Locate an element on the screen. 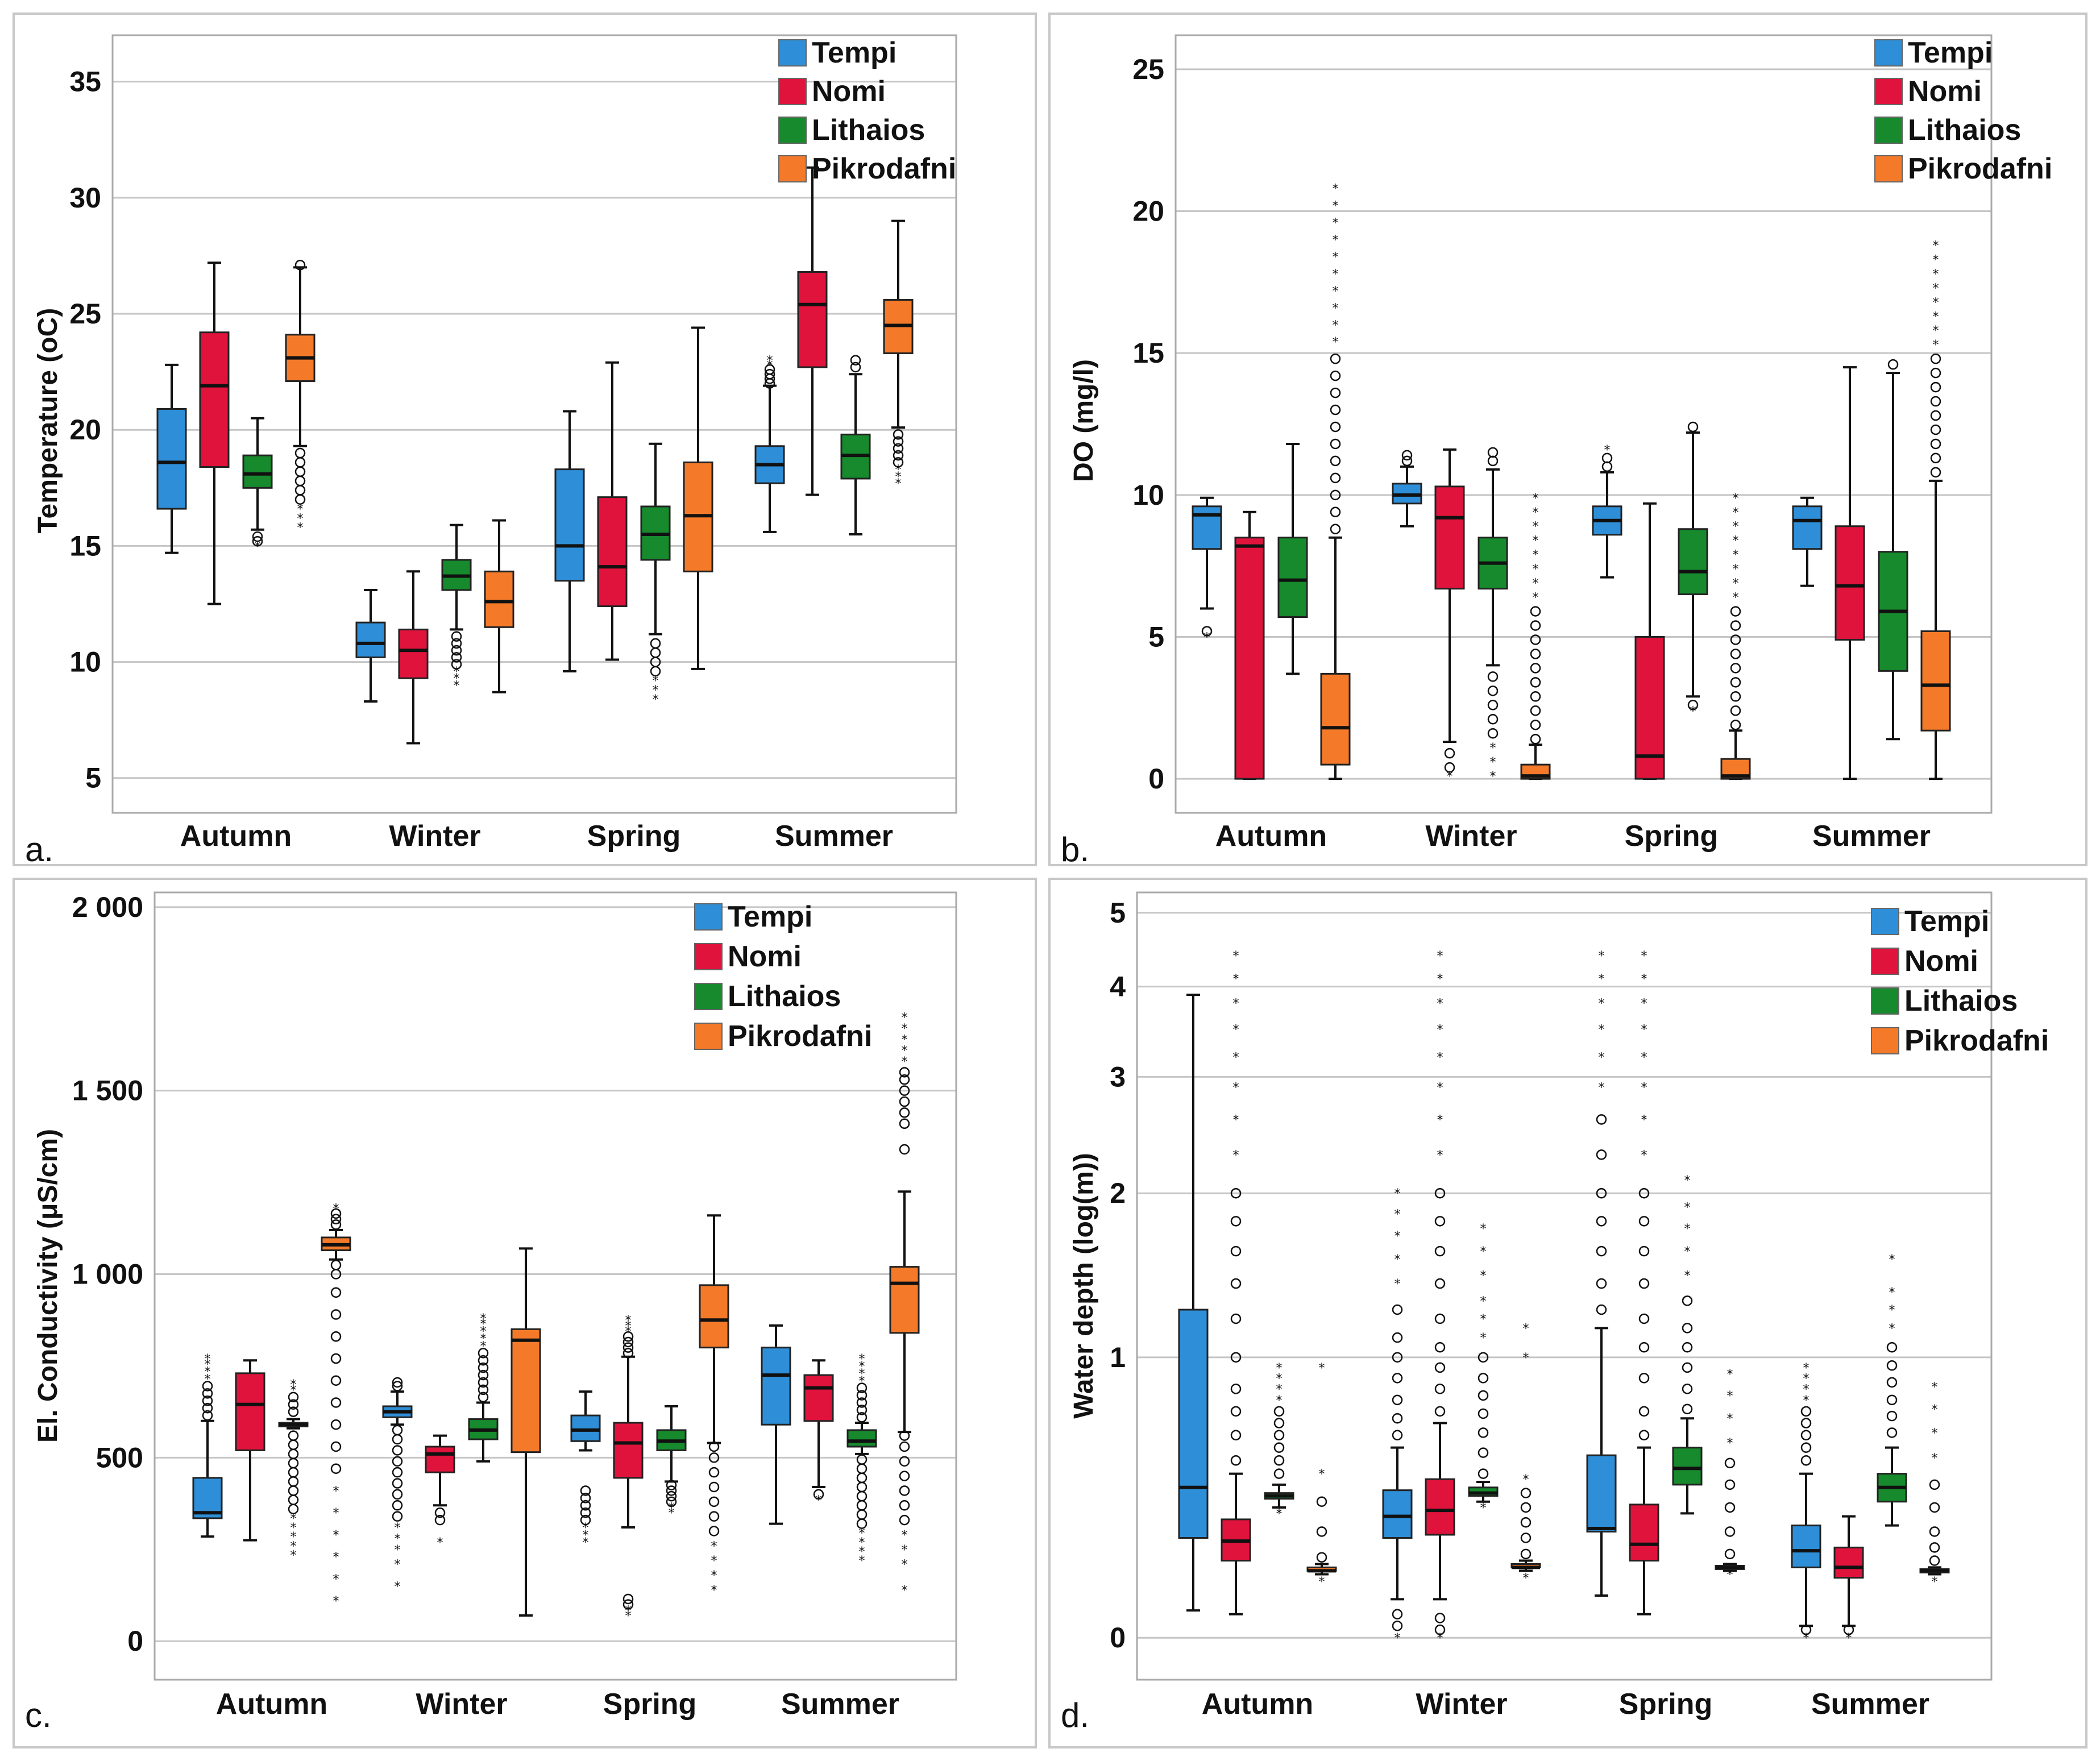  box-pikrodafni: **** is located at coordinates (714, 1406).